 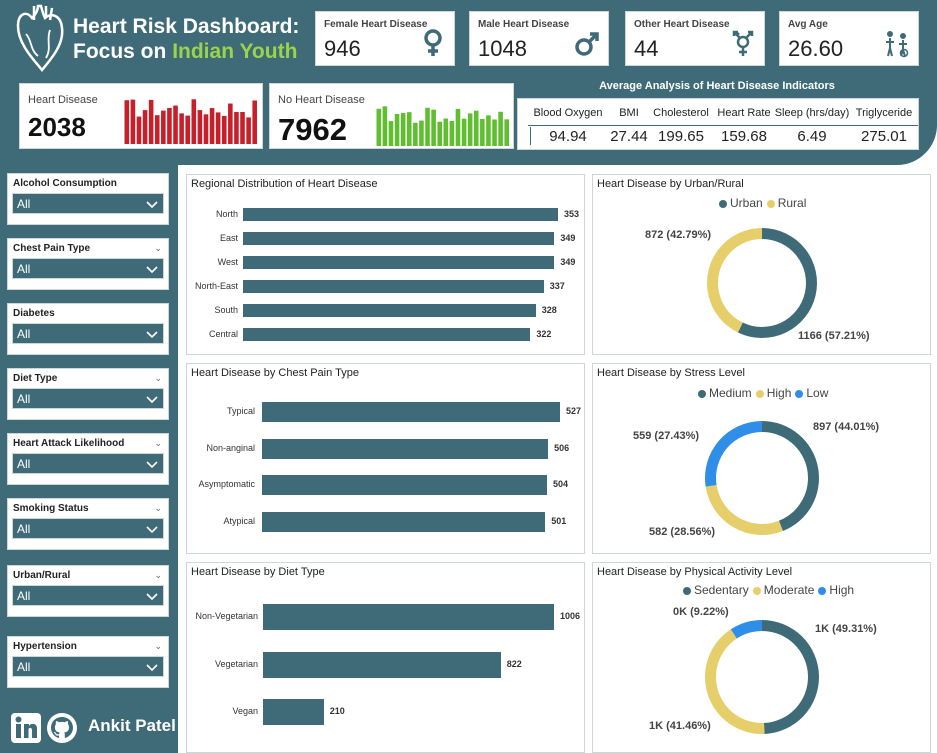 I want to click on age-kpi-card: Avg Age 26.60, so click(x=849, y=38).